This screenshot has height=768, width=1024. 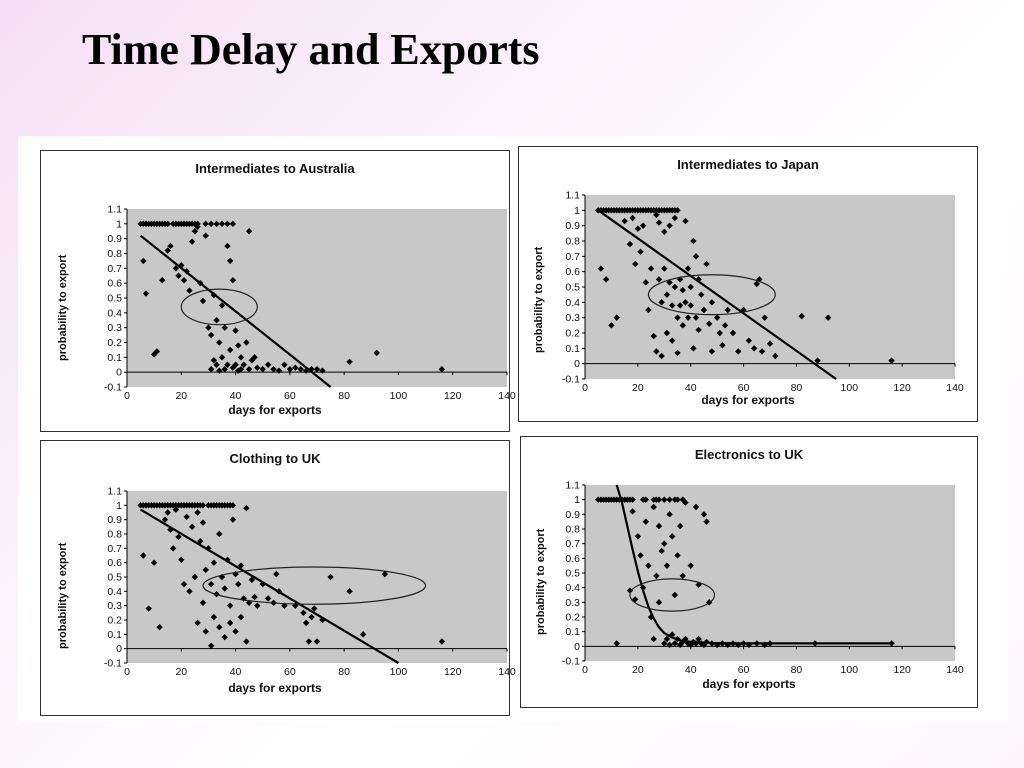 I want to click on x-tick-label: 100, so click(x=850, y=388).